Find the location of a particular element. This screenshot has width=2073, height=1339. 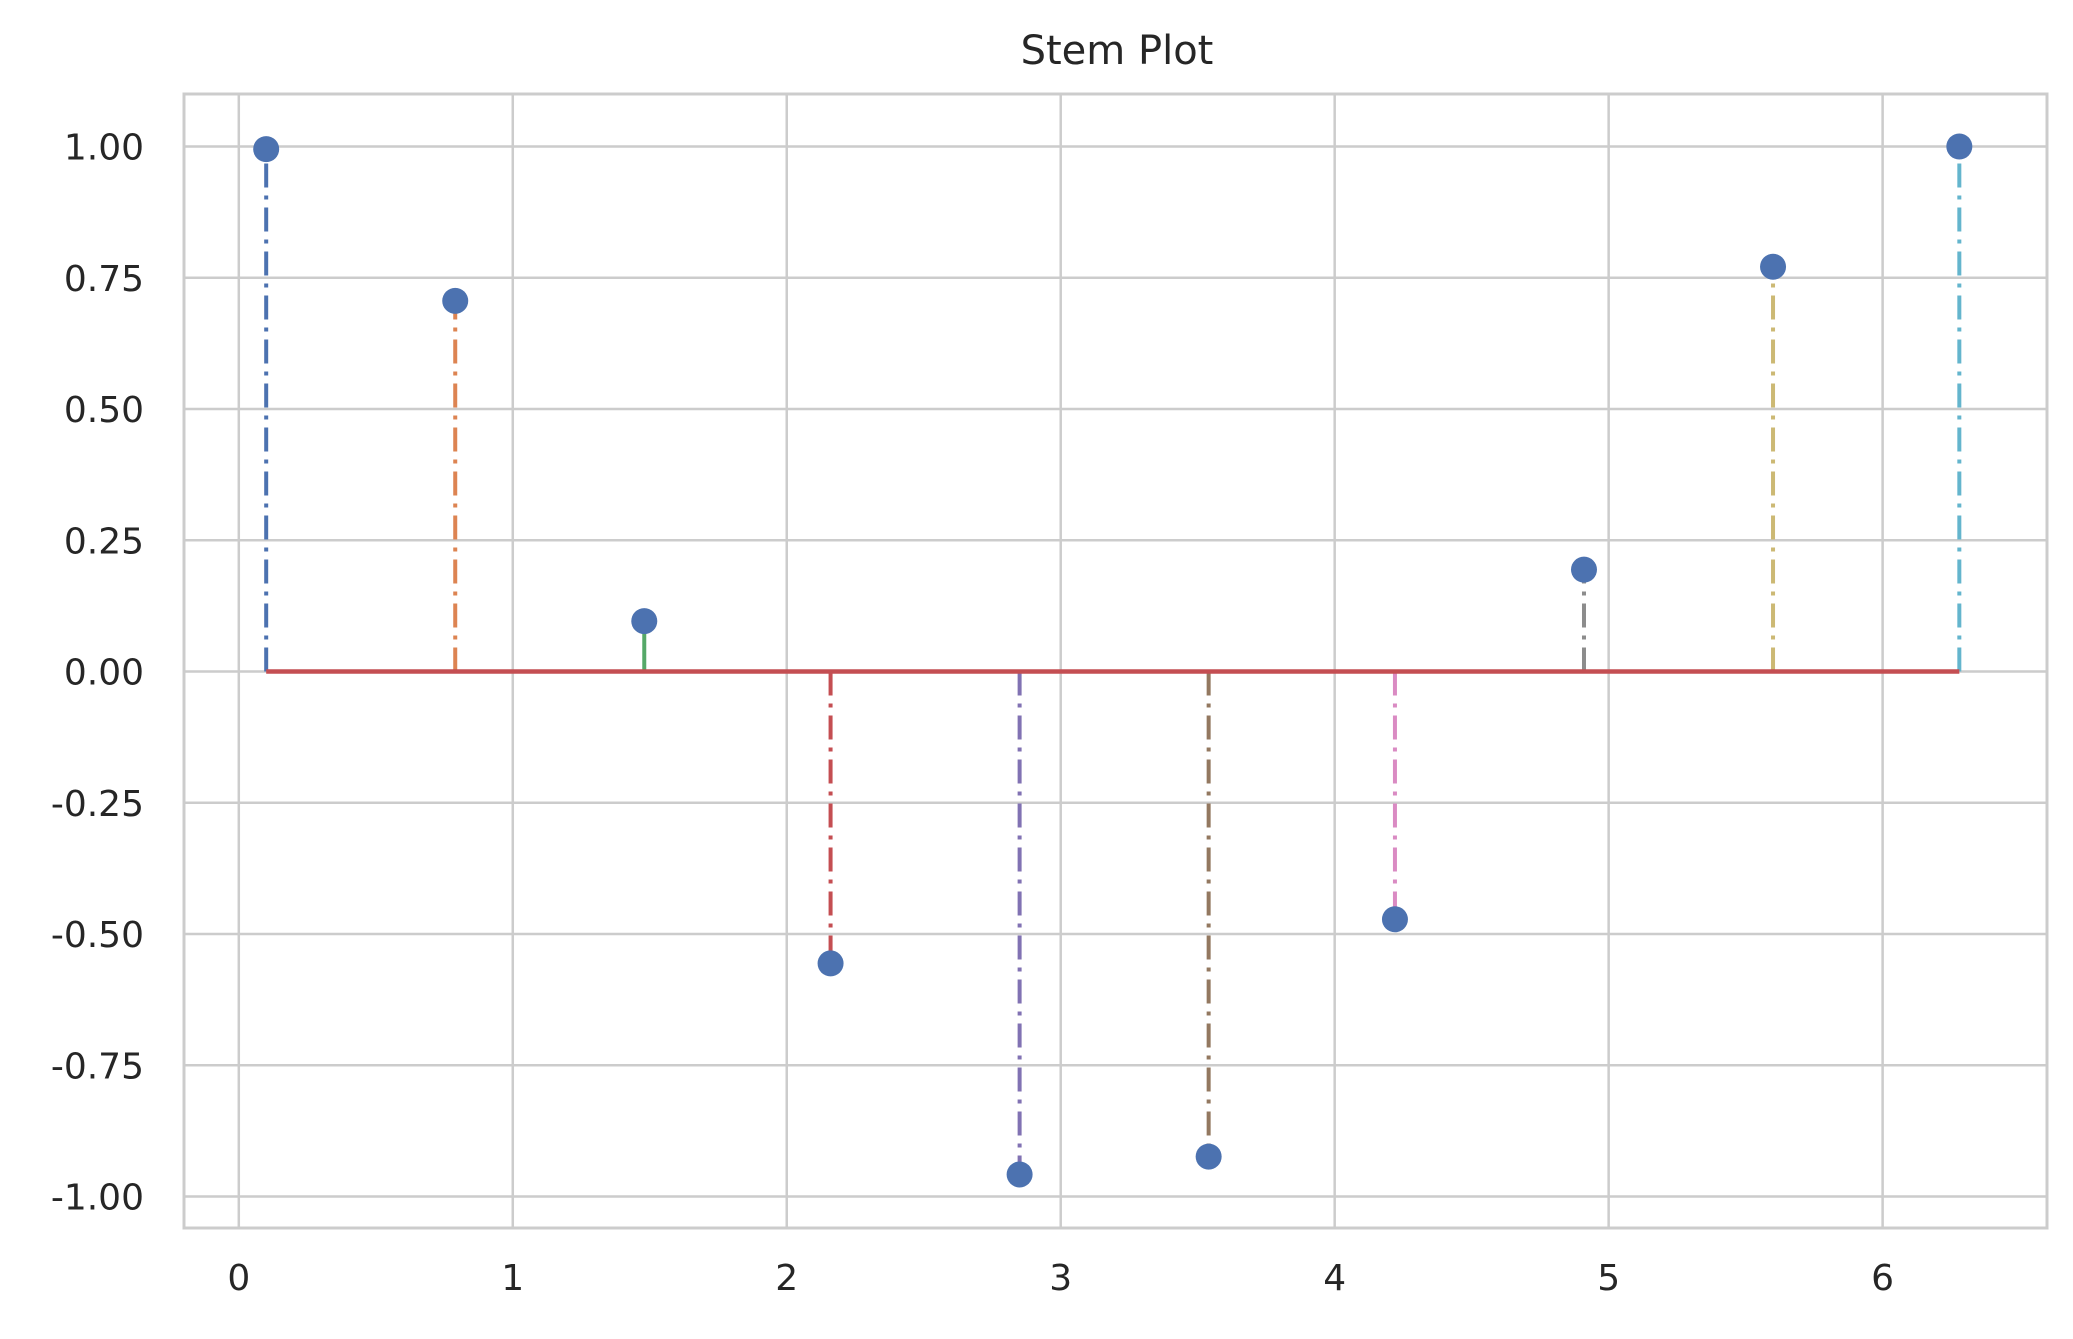

x-tick-label: 1 is located at coordinates (512, 1278).